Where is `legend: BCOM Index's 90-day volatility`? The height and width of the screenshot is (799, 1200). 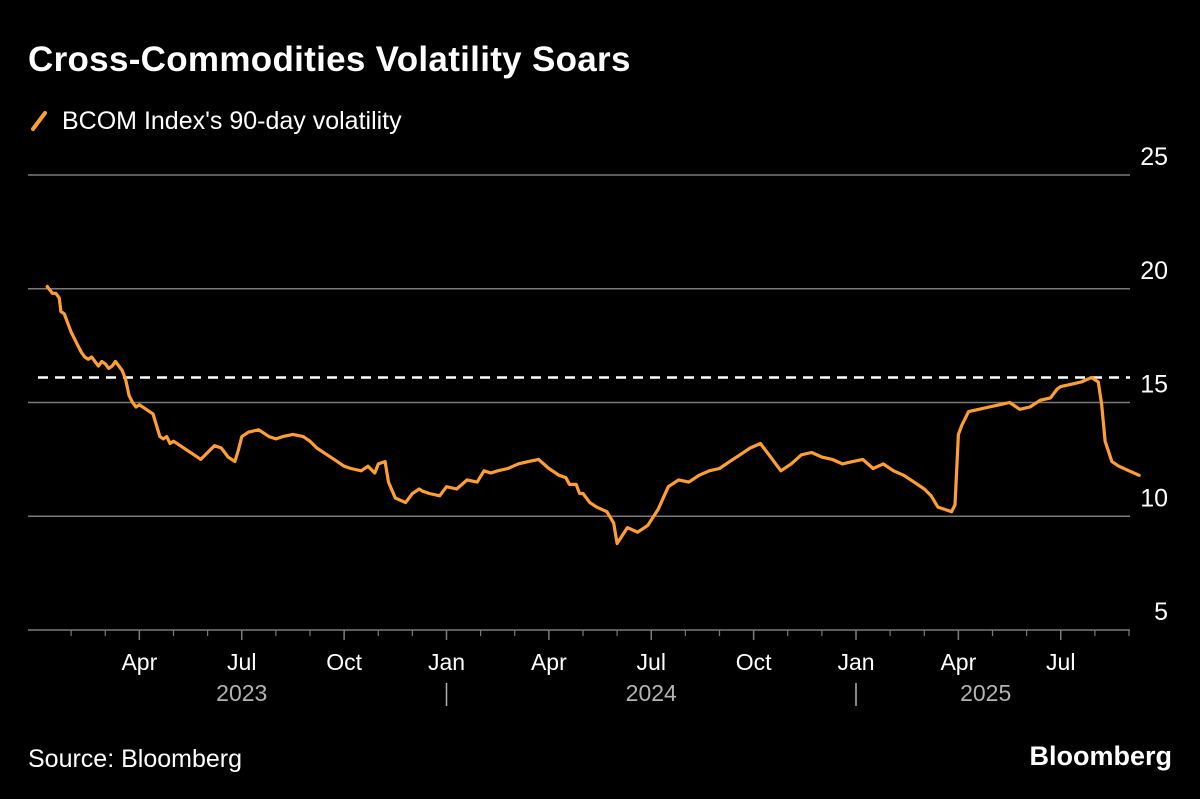 legend: BCOM Index's 90-day volatility is located at coordinates (216, 121).